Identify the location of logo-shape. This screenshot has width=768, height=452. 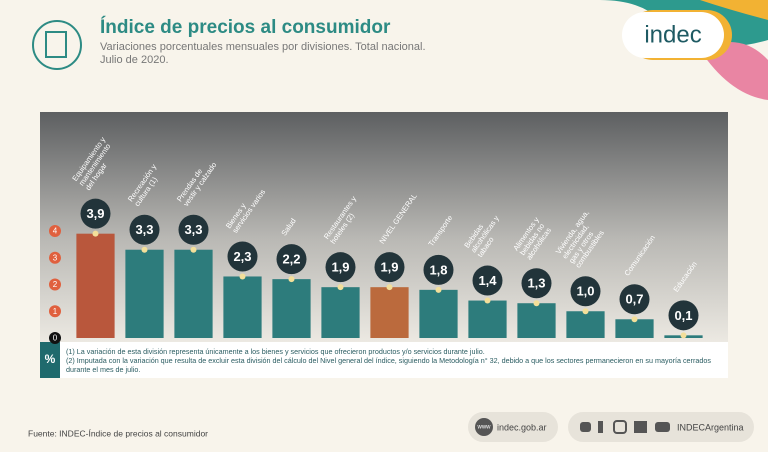
(704, 10).